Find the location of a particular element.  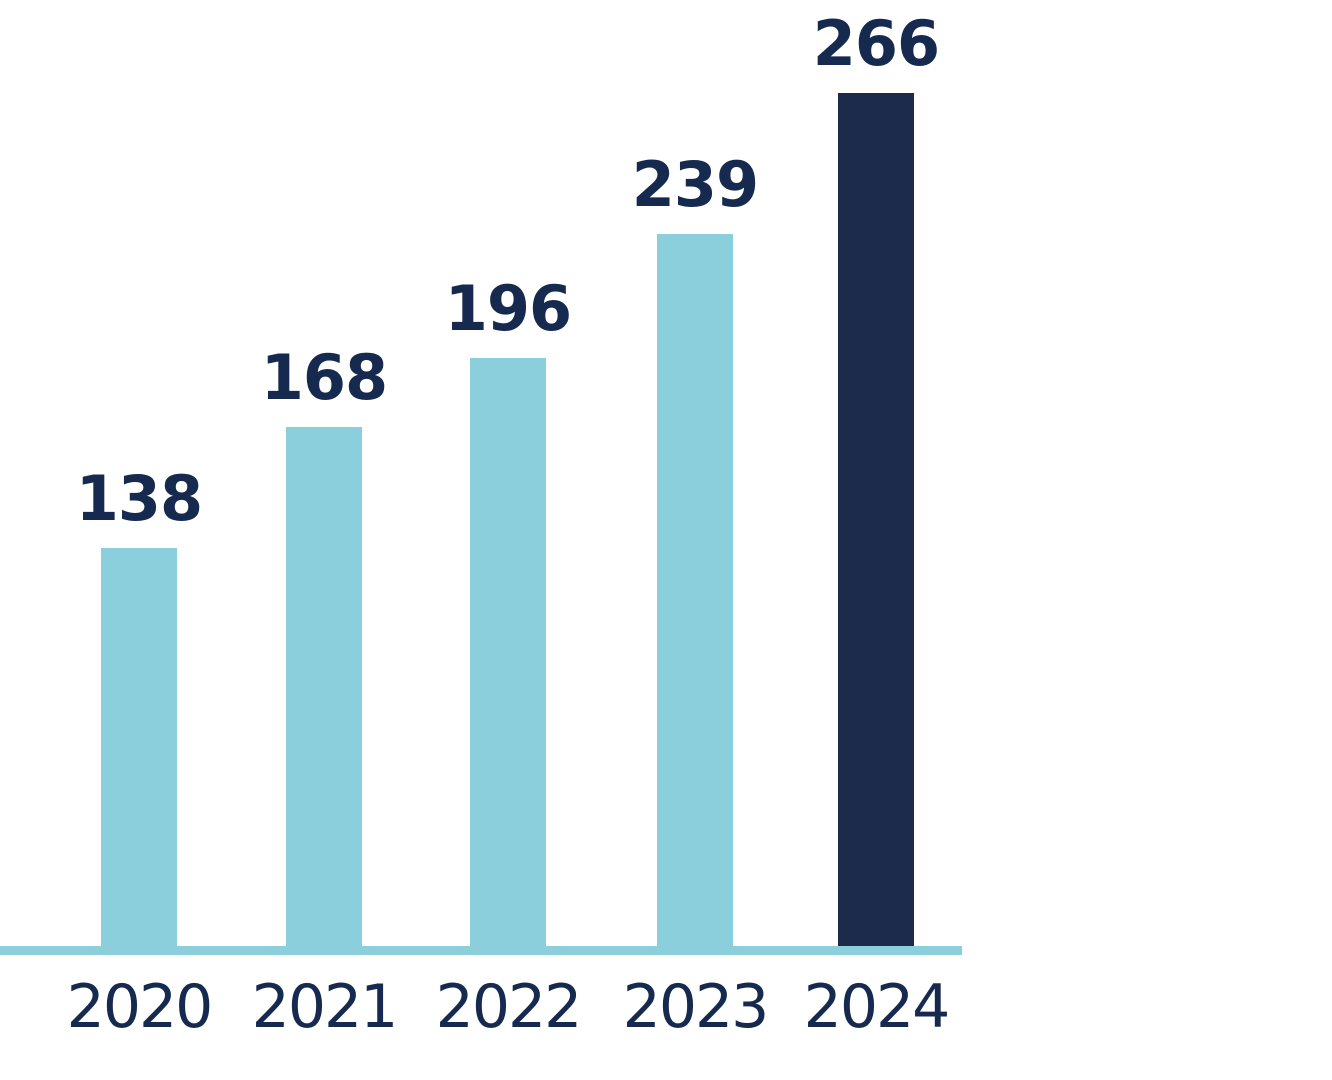

value-label-2020: 138 is located at coordinates (139, 498).